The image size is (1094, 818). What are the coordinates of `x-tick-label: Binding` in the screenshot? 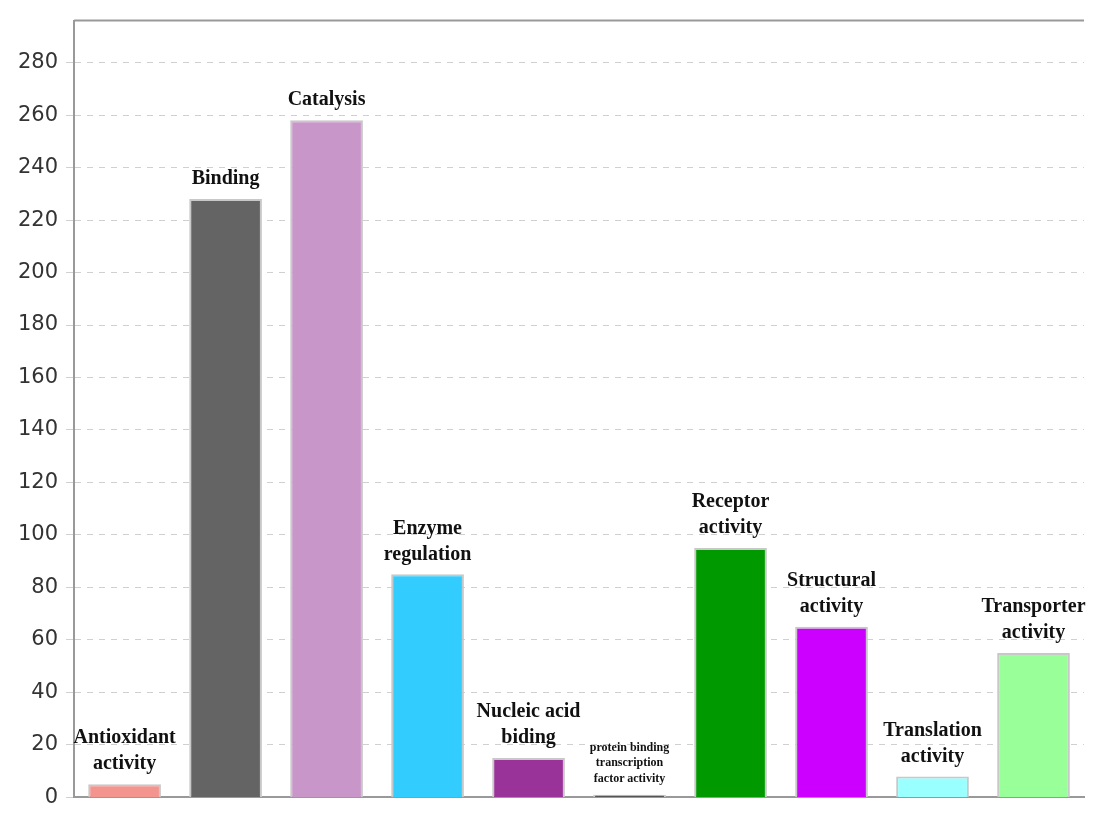 It's located at (225, 178).